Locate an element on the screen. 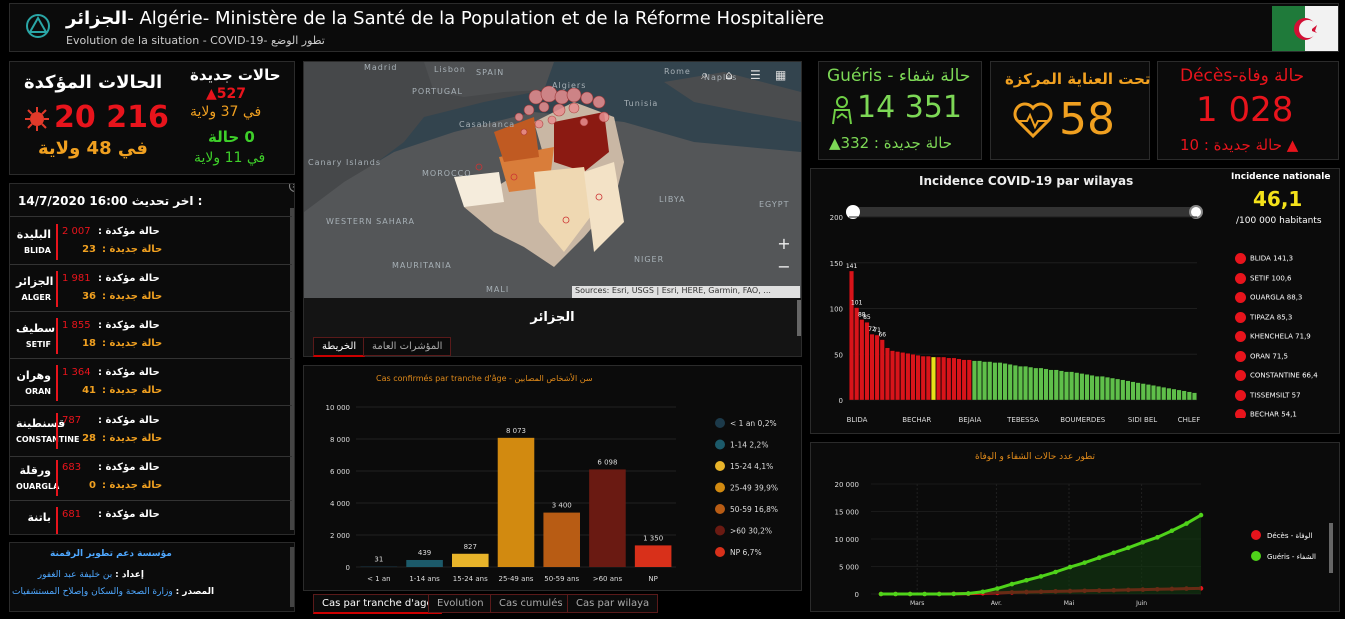  incidence-legend-item: TIPAZA 85,3 is located at coordinates (1263, 317).